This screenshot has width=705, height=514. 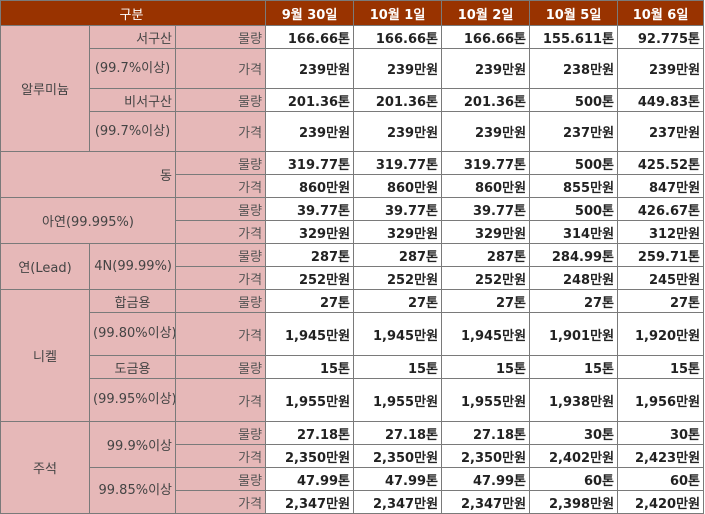 What do you see at coordinates (661, 255) in the screenshot?
I see `qty-cell: 259.71톤` at bounding box center [661, 255].